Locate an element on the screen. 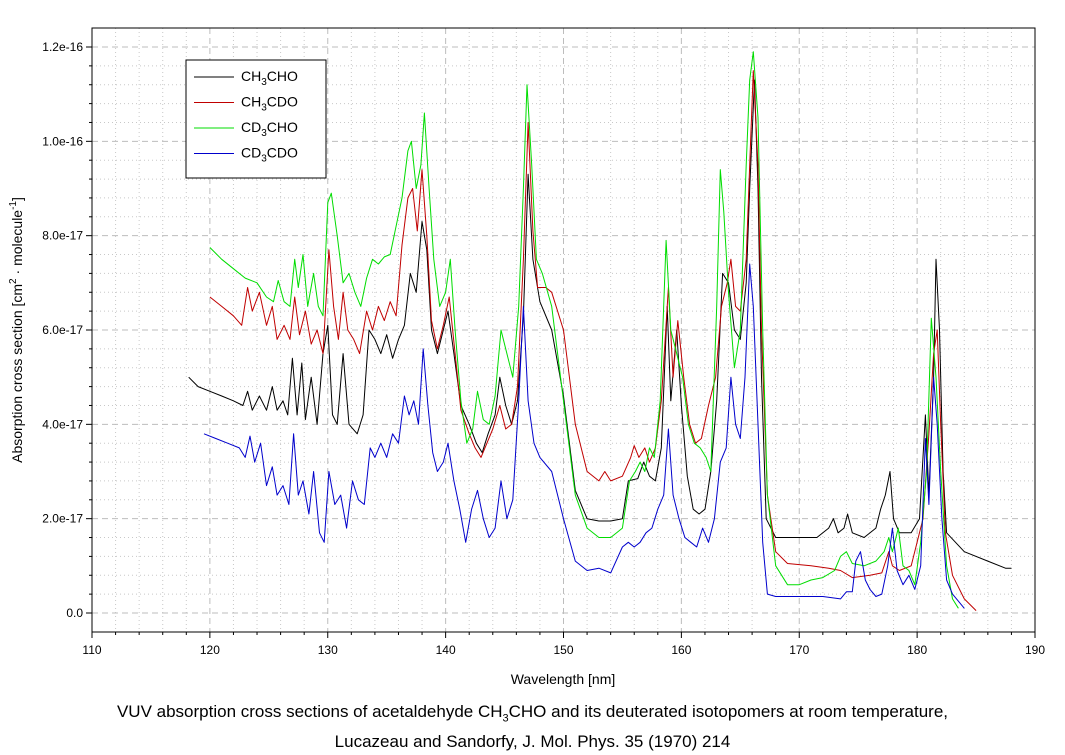 This screenshot has height=755, width=1065. y-tick-label: 0.0 is located at coordinates (74, 613).